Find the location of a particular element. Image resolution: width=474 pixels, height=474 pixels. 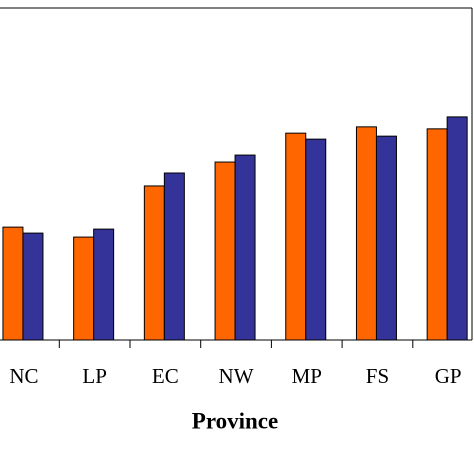

x-tick-label: EC is located at coordinates (165, 376).